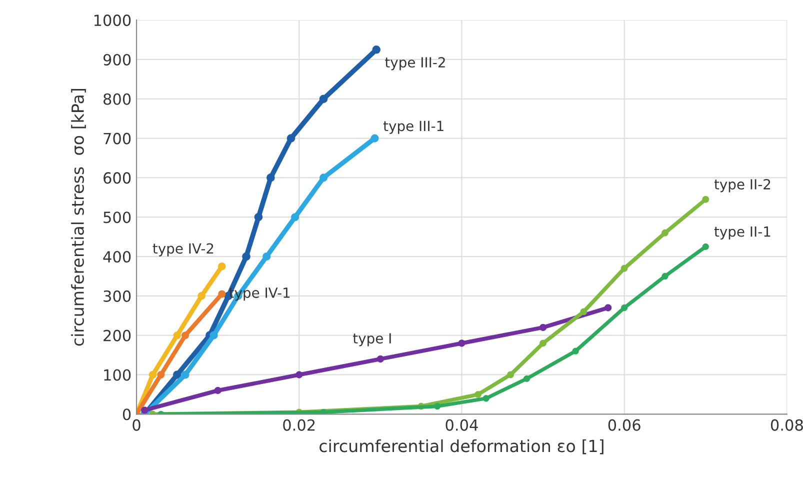  What do you see at coordinates (462, 425) in the screenshot?
I see `x-tick-label: 0.04` at bounding box center [462, 425].